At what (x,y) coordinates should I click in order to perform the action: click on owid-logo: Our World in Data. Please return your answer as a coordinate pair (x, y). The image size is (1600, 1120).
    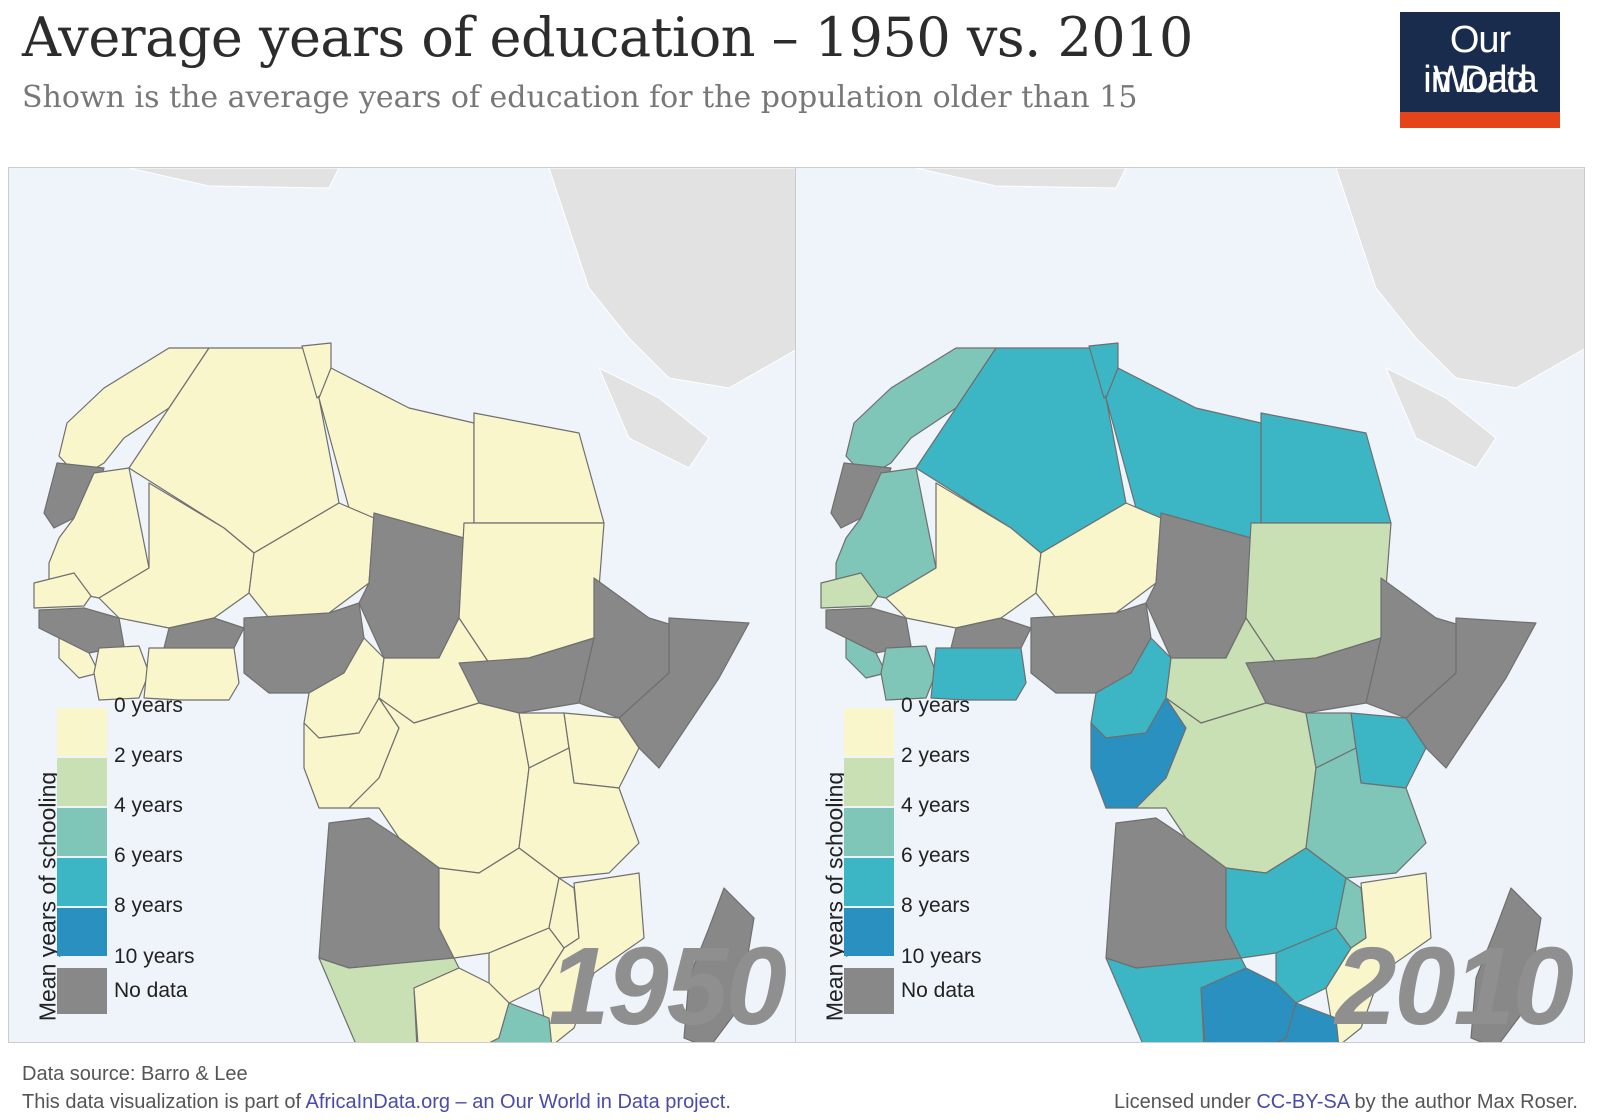
    Looking at the image, I should click on (1480, 70).